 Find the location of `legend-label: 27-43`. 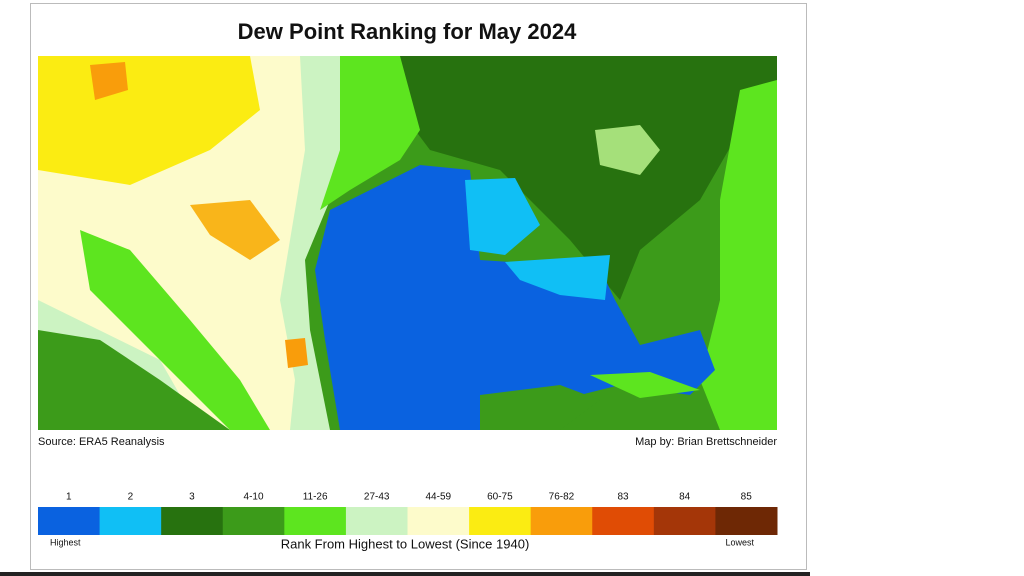

legend-label: 27-43 is located at coordinates (377, 497).